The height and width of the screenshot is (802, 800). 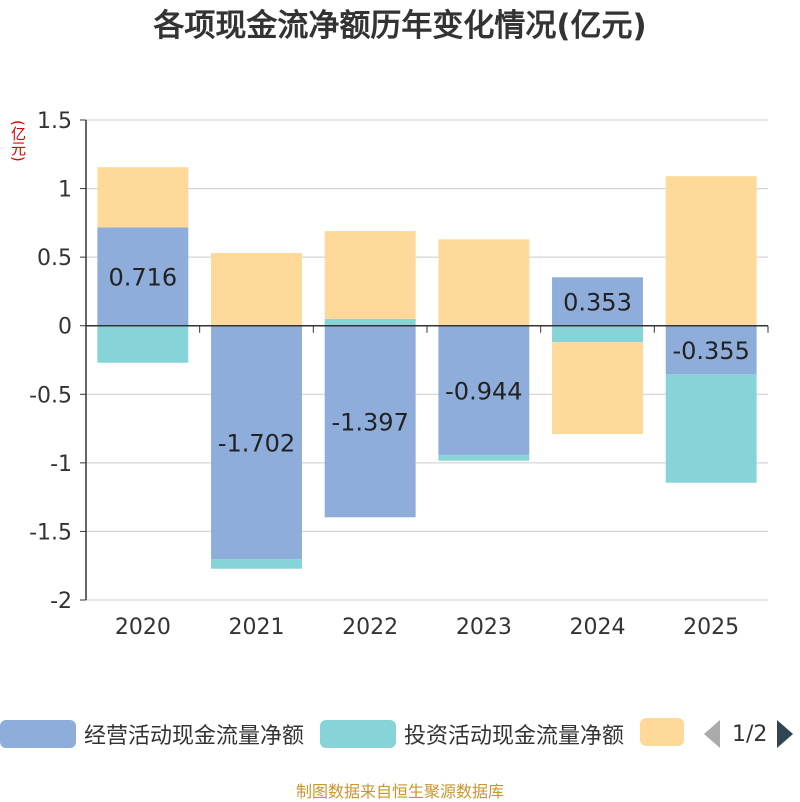 I want to click on legend-item-operating: 经营活动现金流量净额, so click(x=152, y=734).